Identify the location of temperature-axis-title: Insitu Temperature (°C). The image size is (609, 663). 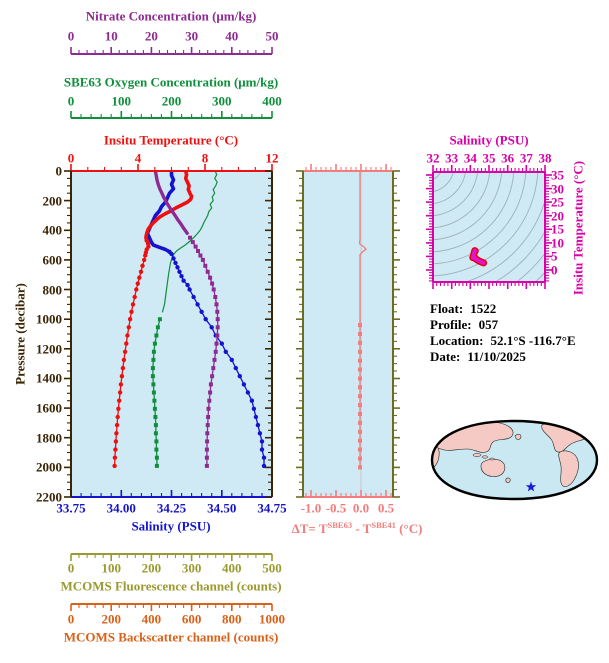
(171, 140).